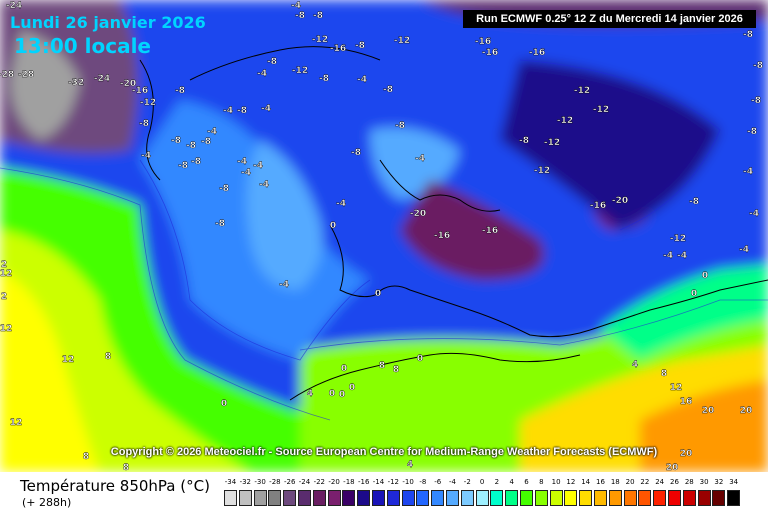  What do you see at coordinates (704, 482) in the screenshot?
I see `scale-tick-label: 30` at bounding box center [704, 482].